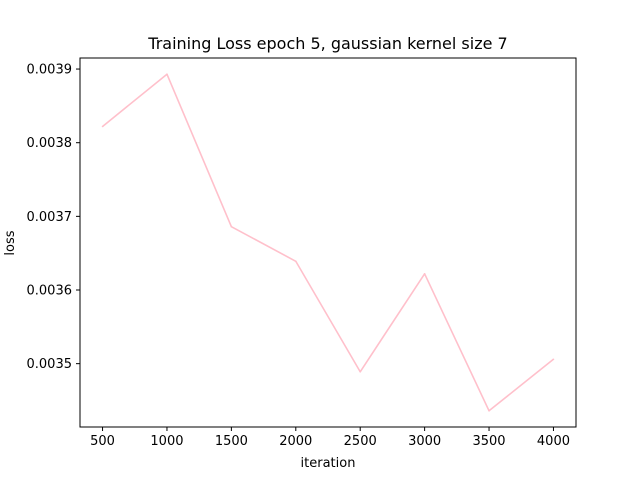 The height and width of the screenshot is (480, 640). What do you see at coordinates (488, 441) in the screenshot?
I see `x-tick-label: 3500` at bounding box center [488, 441].